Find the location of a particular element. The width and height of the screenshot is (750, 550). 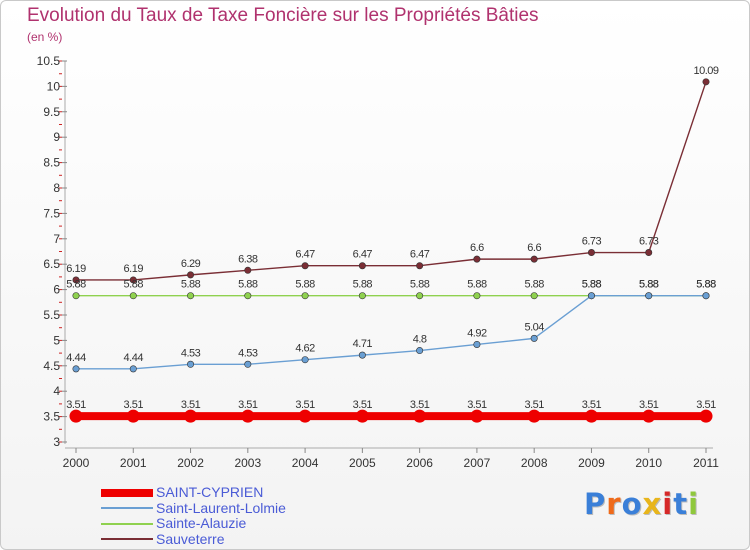

y-tick-label: 6.5 is located at coordinates (51, 264).